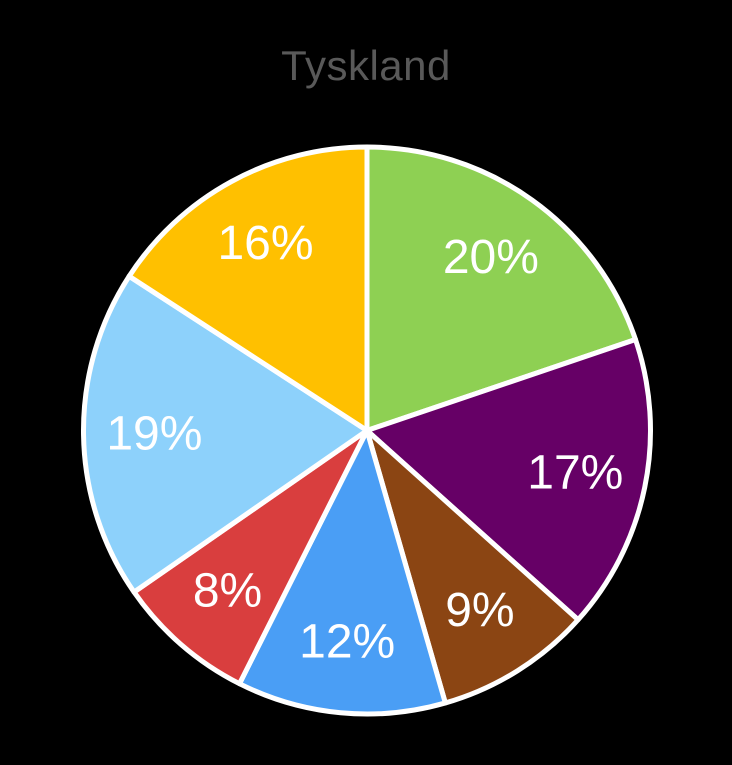 This screenshot has height=765, width=732. What do you see at coordinates (479, 610) in the screenshot?
I see `slice-label: 9%` at bounding box center [479, 610].